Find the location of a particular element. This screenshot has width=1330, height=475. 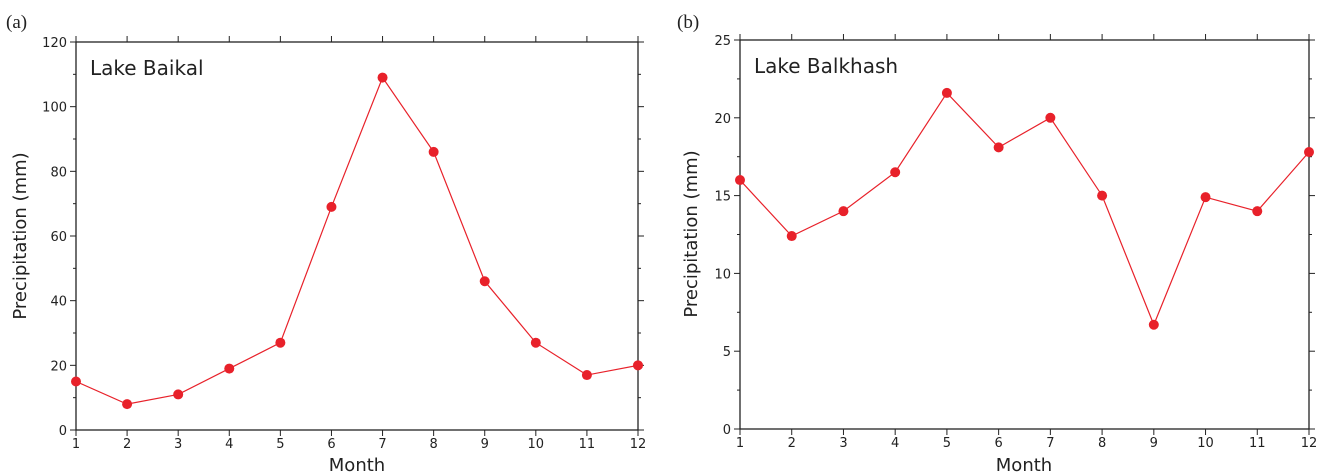

y-tick-label: 10 is located at coordinates (722, 274).